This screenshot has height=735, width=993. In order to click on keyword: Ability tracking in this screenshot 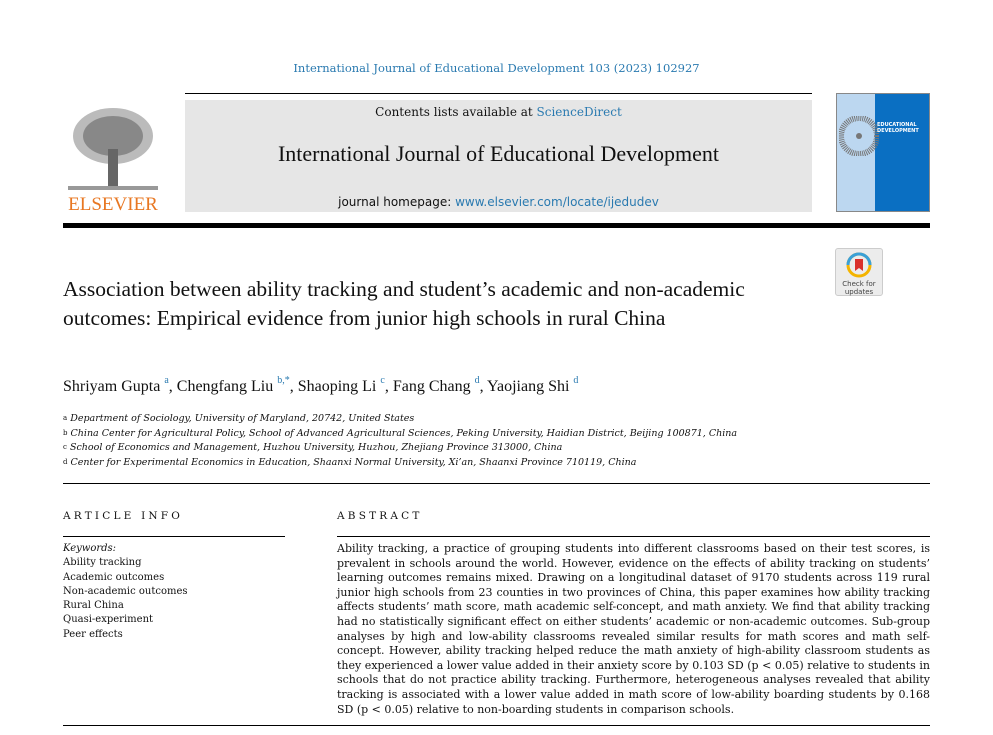, I will do `click(102, 563)`.